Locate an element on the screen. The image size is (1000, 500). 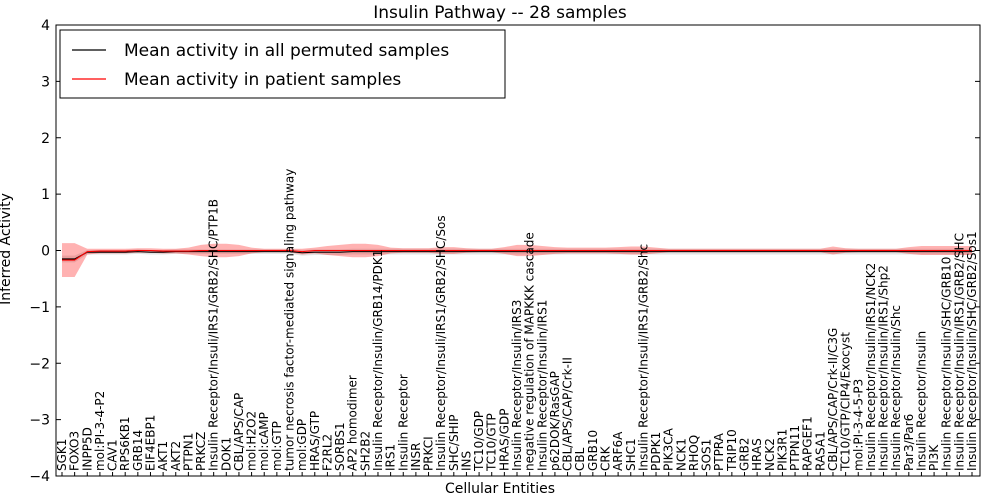
x-tick-label: FOXO3 is located at coordinates (75, 451).